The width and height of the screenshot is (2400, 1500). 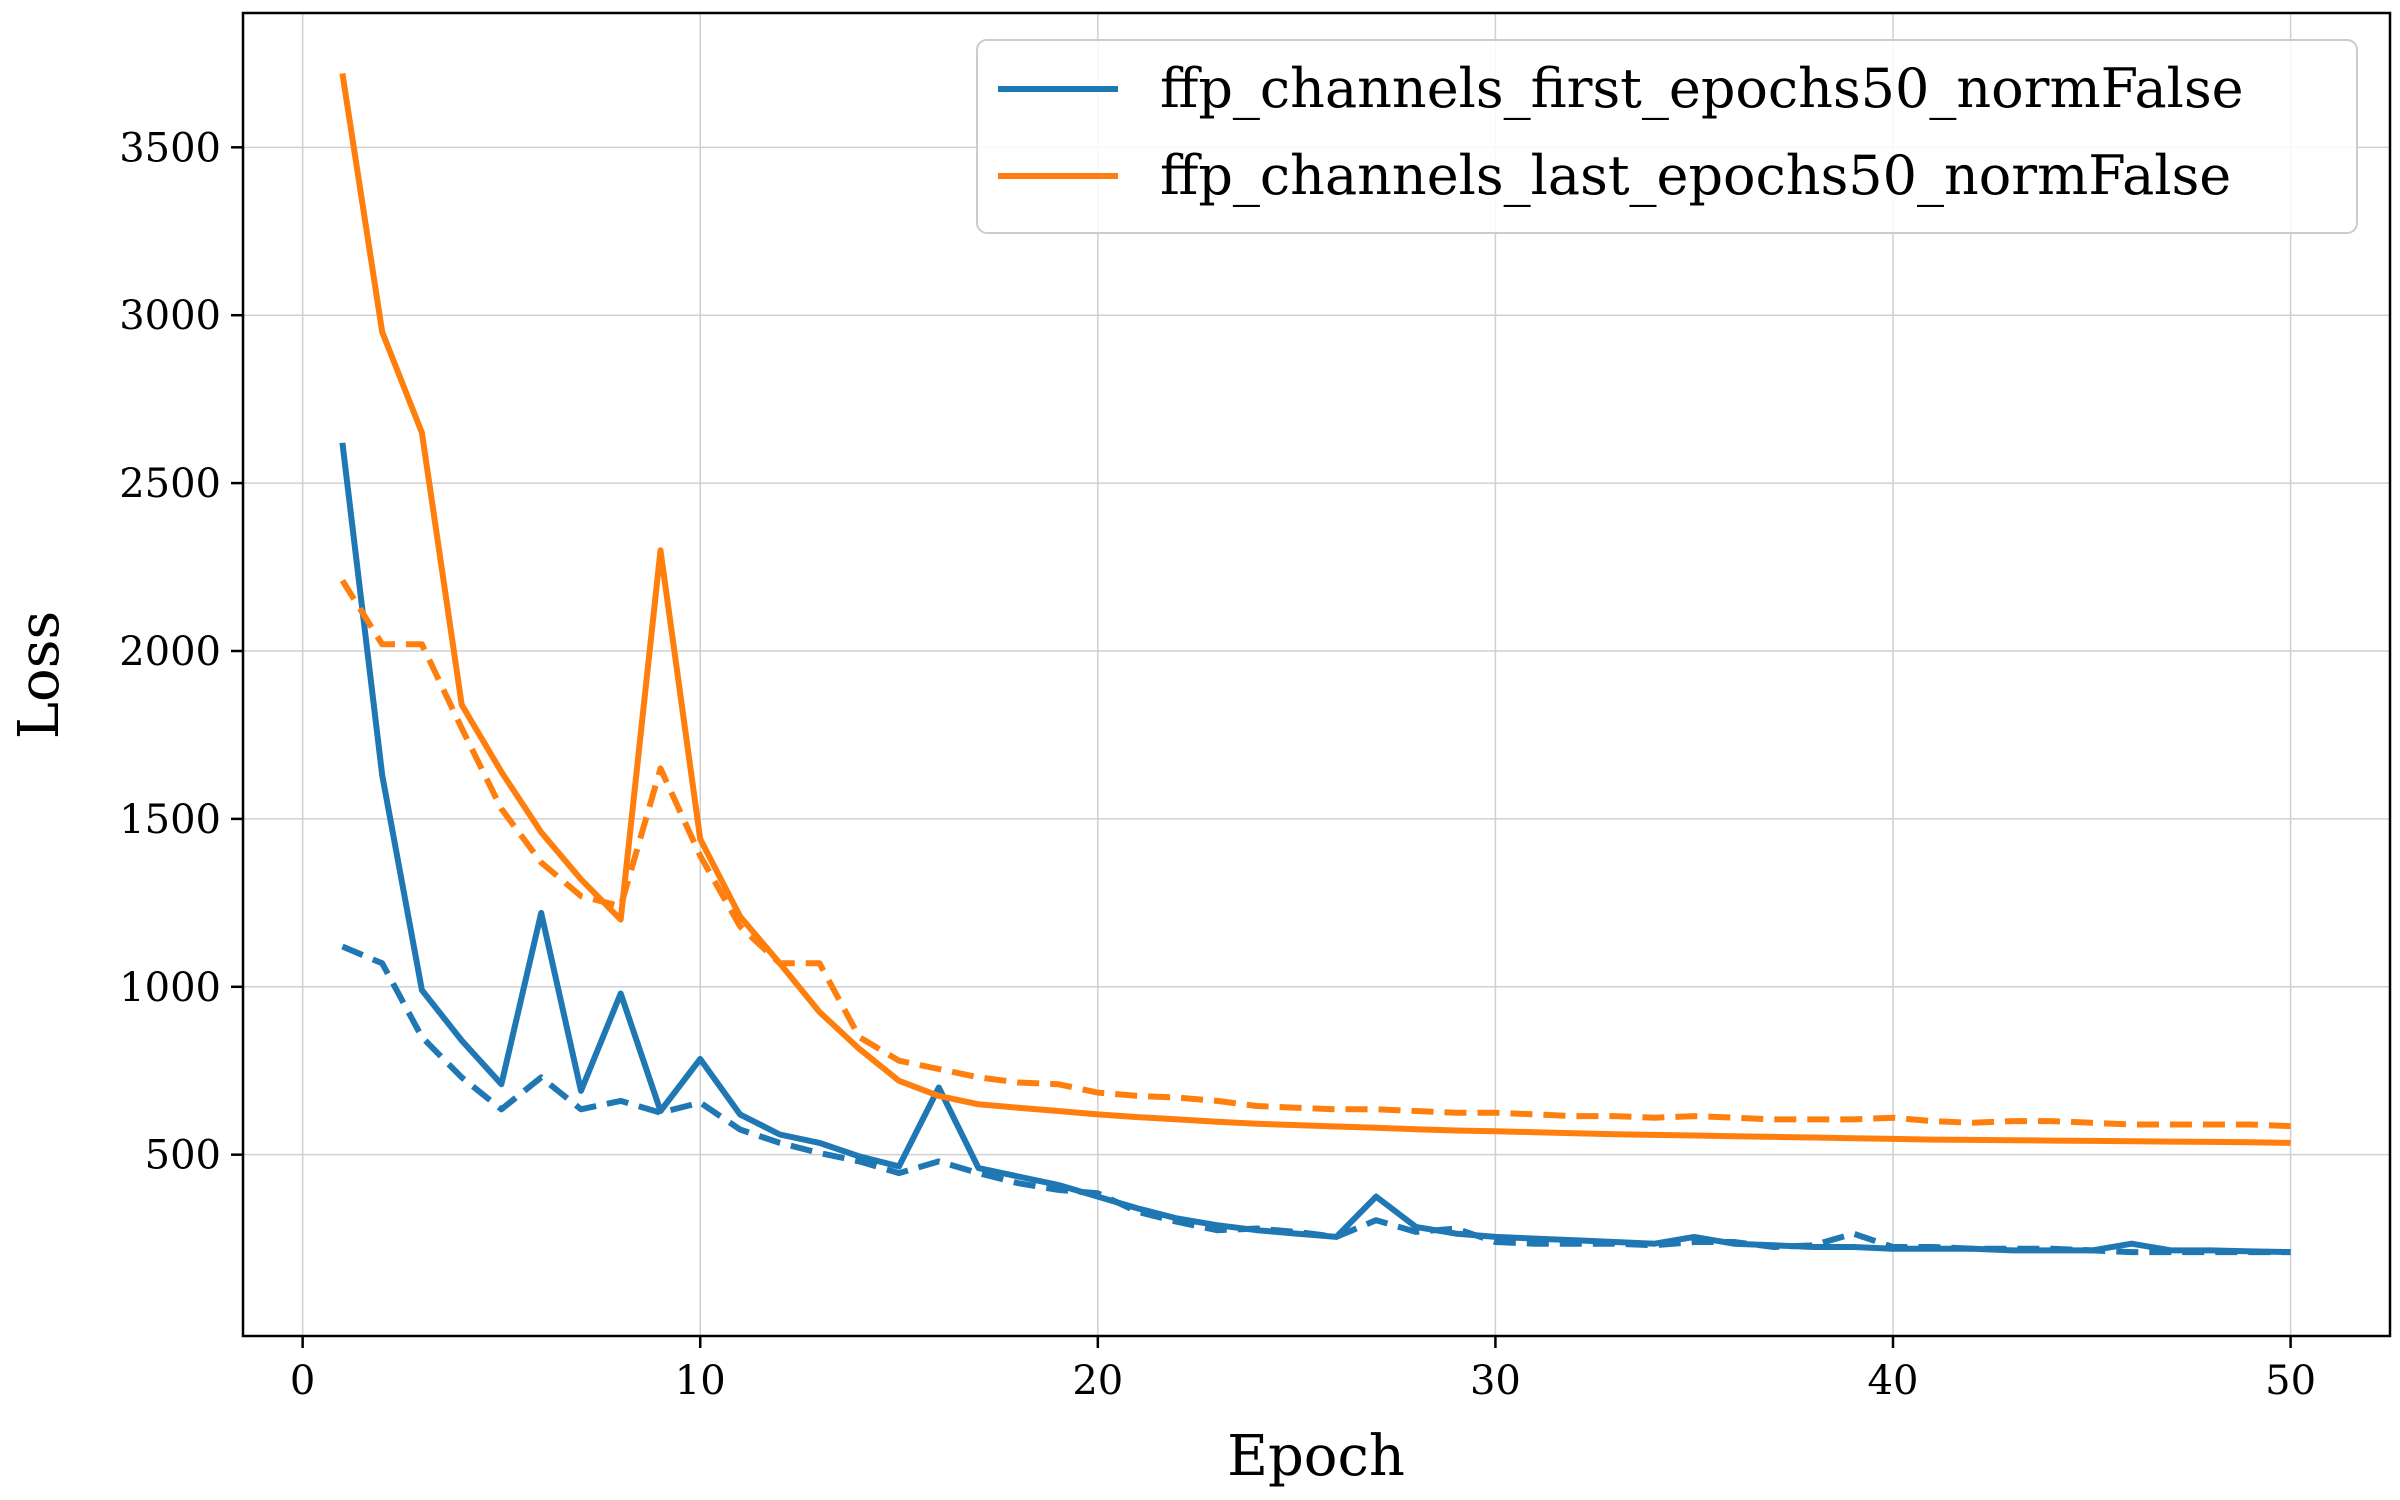 What do you see at coordinates (700, 1381) in the screenshot?
I see `x-tick-label: 10` at bounding box center [700, 1381].